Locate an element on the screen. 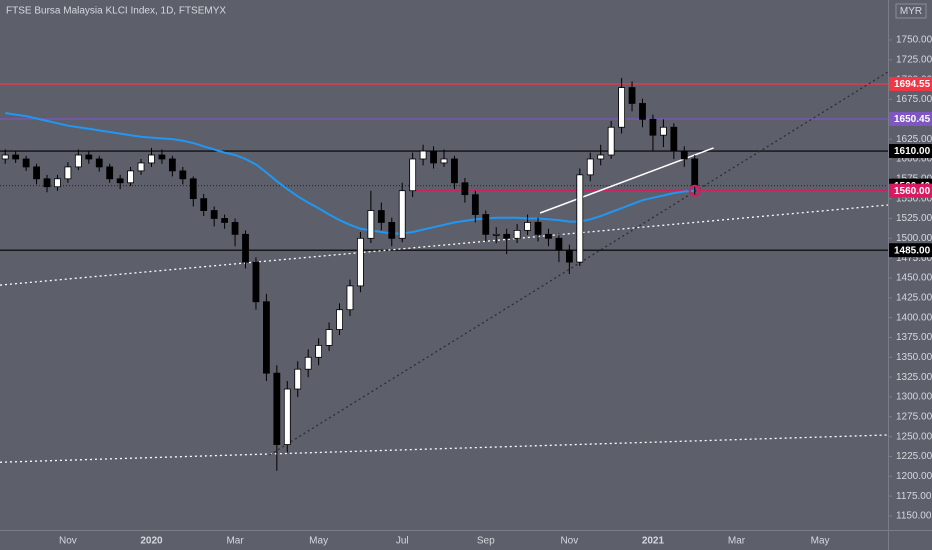  y-tick-label: 1475.00 is located at coordinates (914, 258).